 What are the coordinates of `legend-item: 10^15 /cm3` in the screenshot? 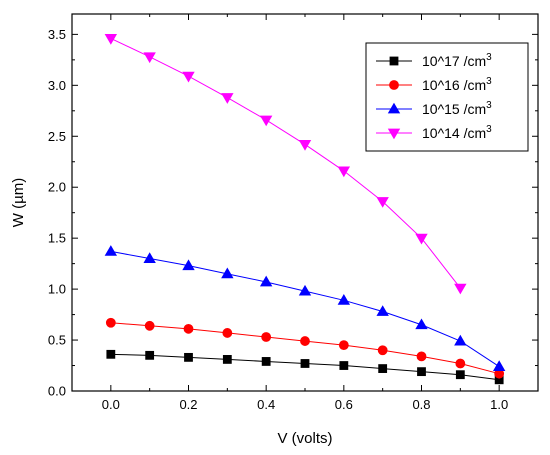 It's located at (434, 108).